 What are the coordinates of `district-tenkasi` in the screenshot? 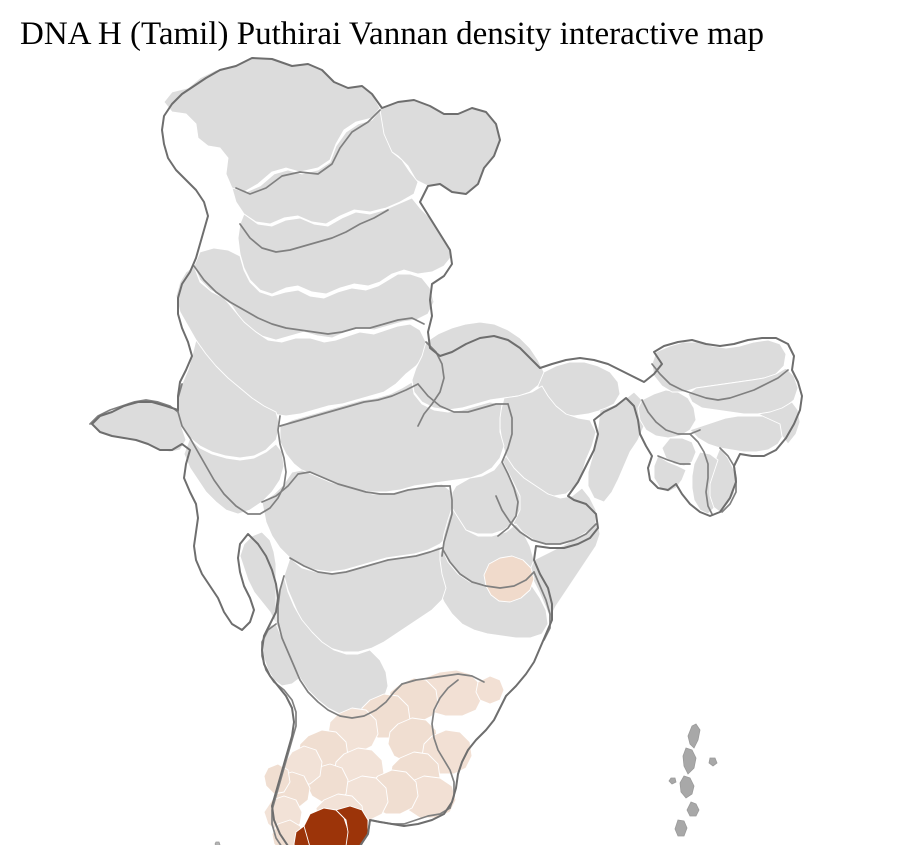 It's located at (305, 835).